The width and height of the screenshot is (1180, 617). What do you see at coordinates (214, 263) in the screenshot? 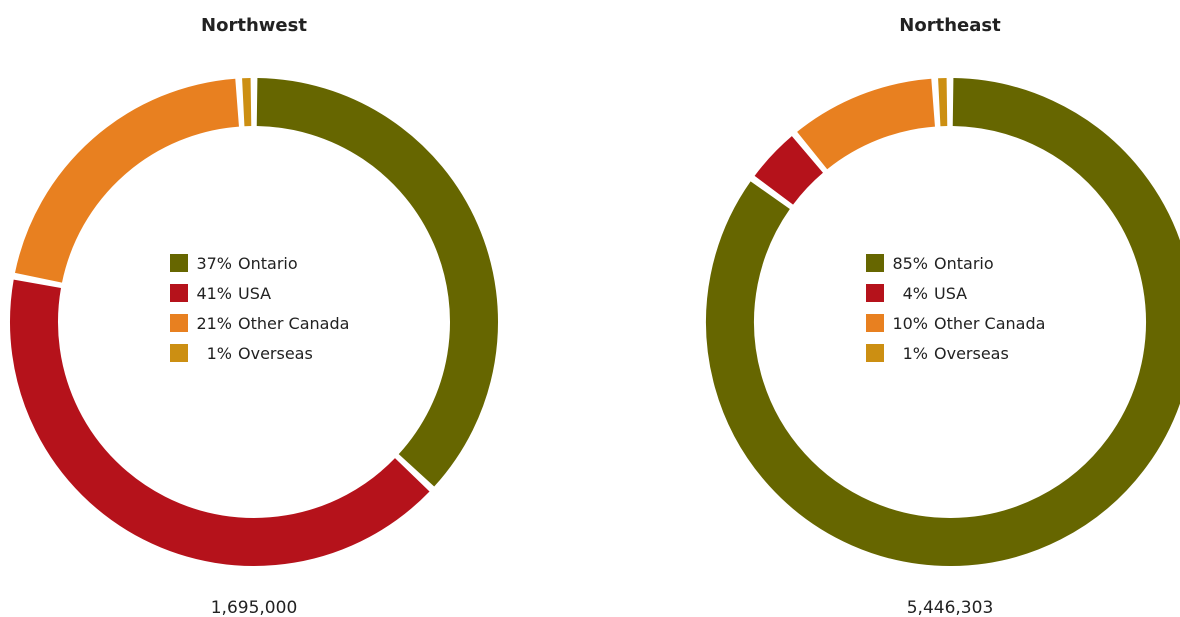
I see `legend-value: 37%` at bounding box center [214, 263].